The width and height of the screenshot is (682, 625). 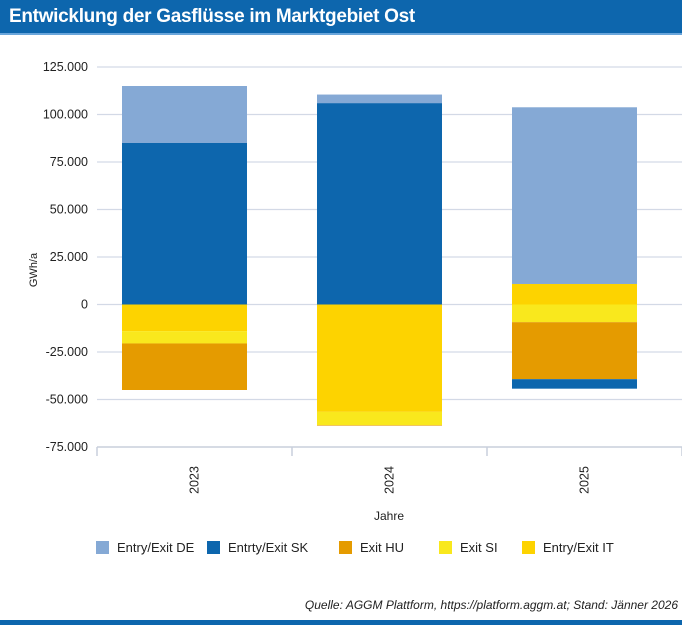 I want to click on y-tick-label: 125.000, so click(x=65, y=67).